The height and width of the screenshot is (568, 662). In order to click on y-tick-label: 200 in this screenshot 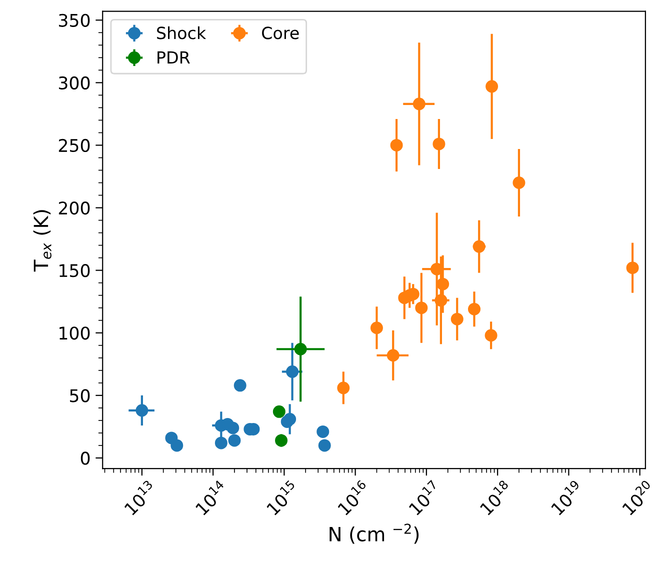, I will do `click(74, 208)`.